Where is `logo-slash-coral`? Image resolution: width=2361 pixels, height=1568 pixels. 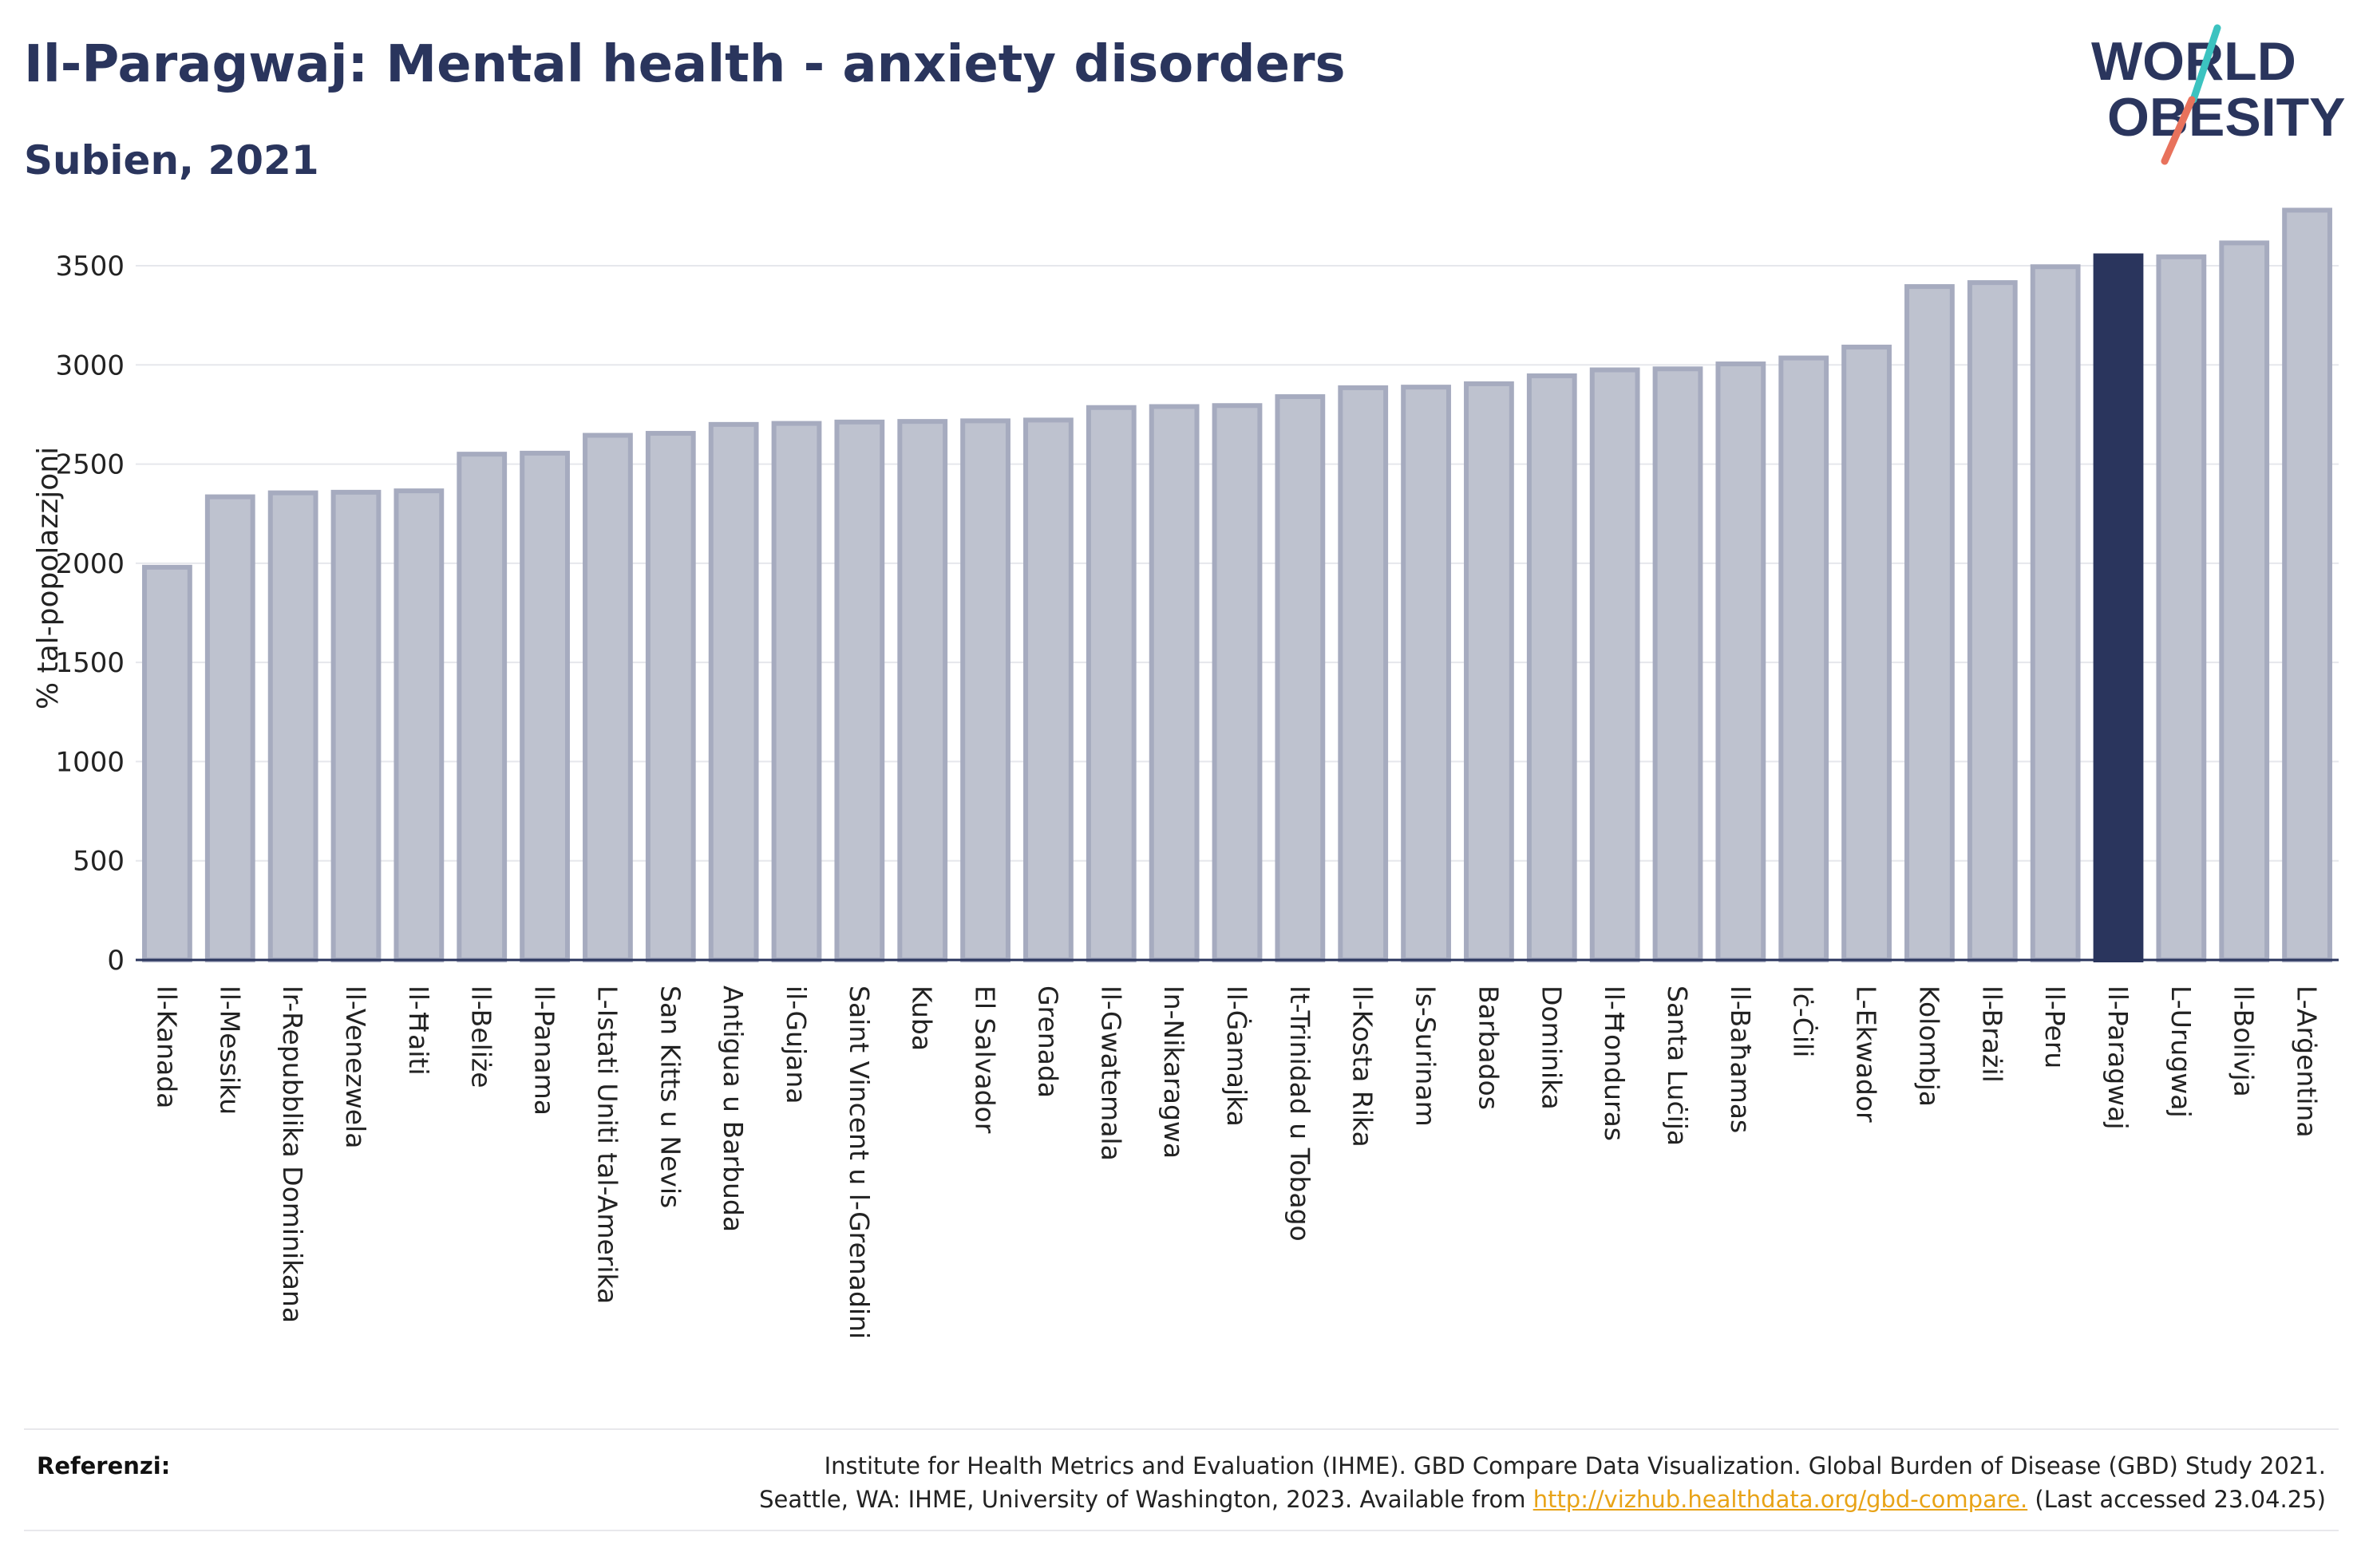
logo-slash-coral is located at coordinates (2178, 130).